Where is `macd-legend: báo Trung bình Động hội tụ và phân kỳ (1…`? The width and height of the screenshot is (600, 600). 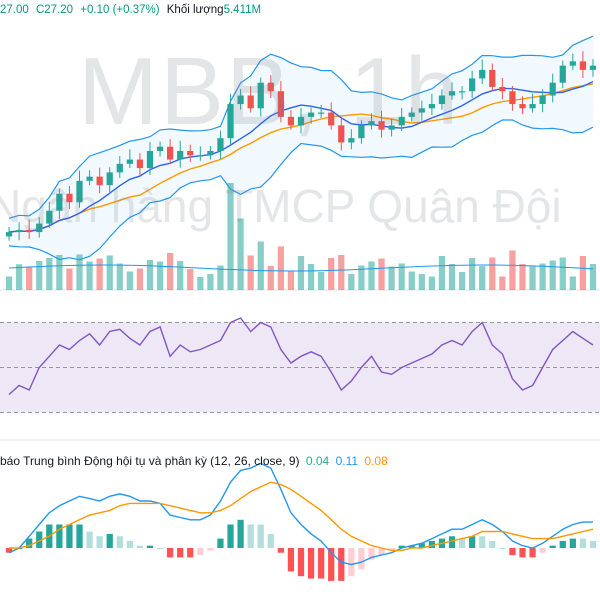 macd-legend: báo Trung bình Động hội tụ và phân kỳ (1… is located at coordinates (195, 461).